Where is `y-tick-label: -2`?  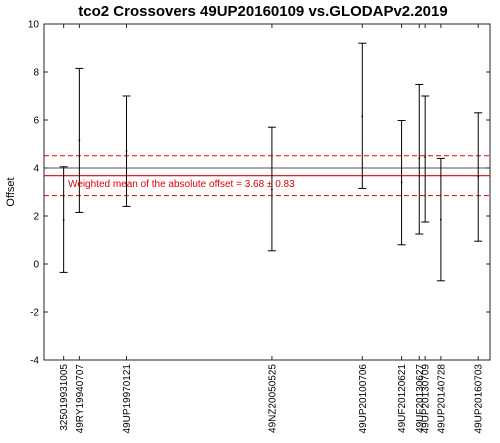
y-tick-label: -2 is located at coordinates (34, 313).